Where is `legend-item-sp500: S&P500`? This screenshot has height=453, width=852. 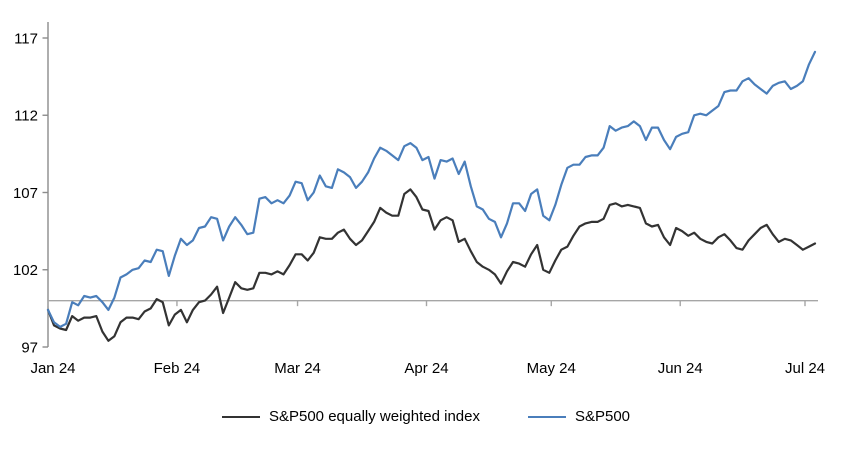 legend-item-sp500: S&P500 is located at coordinates (579, 416).